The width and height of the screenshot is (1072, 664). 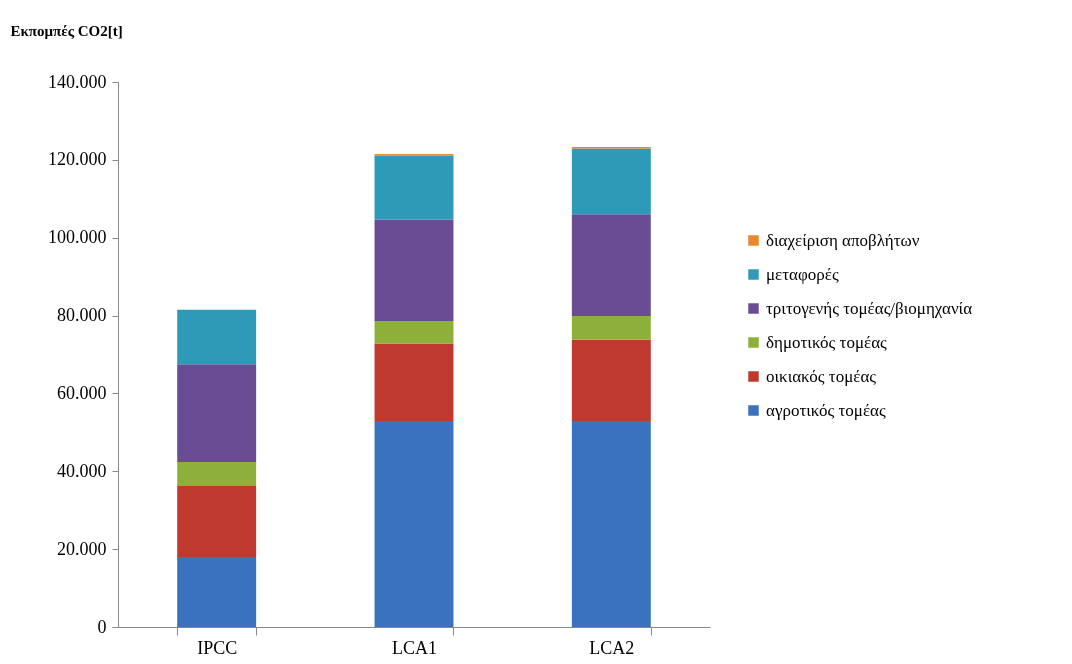 What do you see at coordinates (82, 470) in the screenshot?
I see `y-tick-label: 40.000` at bounding box center [82, 470].